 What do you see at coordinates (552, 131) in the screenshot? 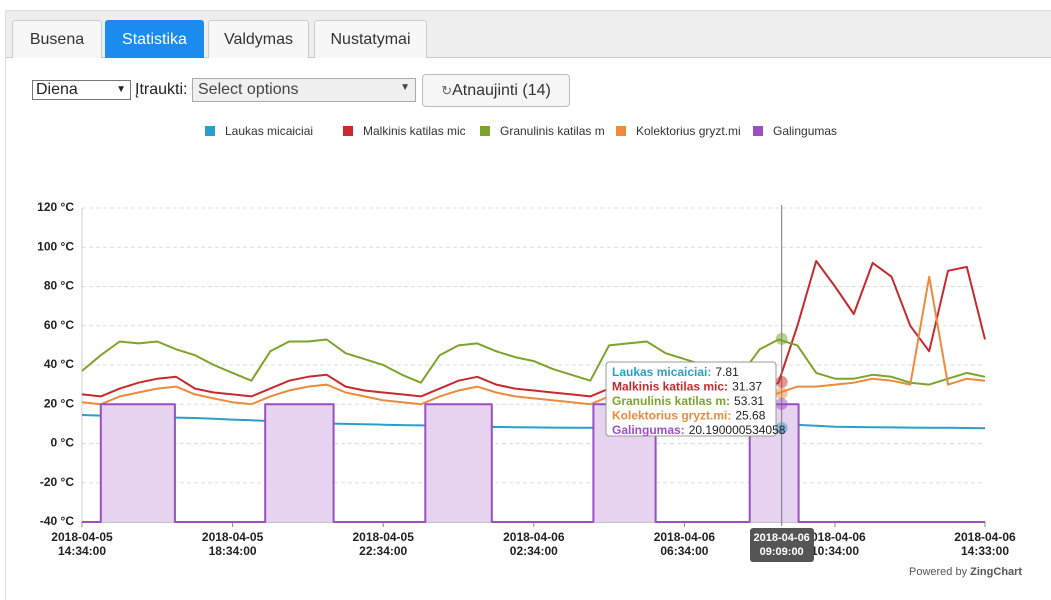
I see `legend-label: Granulinis katilas m` at bounding box center [552, 131].